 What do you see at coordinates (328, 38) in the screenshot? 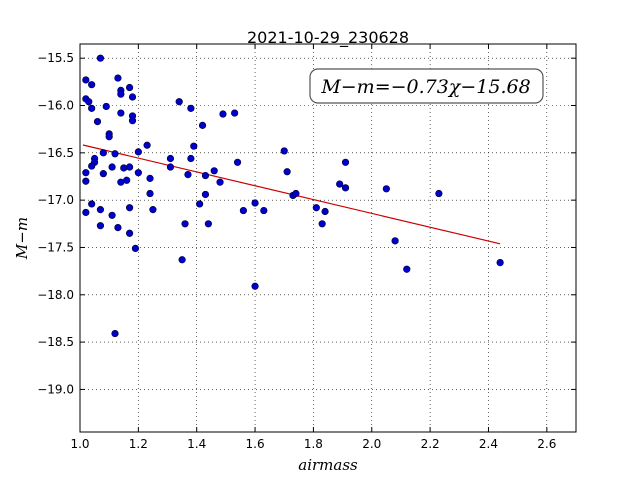
I see `chart-title: 2021-10-29_230628` at bounding box center [328, 38].